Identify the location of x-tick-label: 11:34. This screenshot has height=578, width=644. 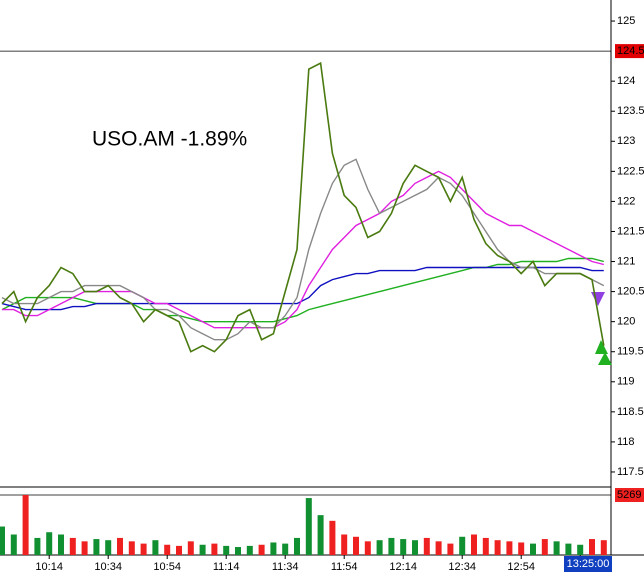
(285, 567).